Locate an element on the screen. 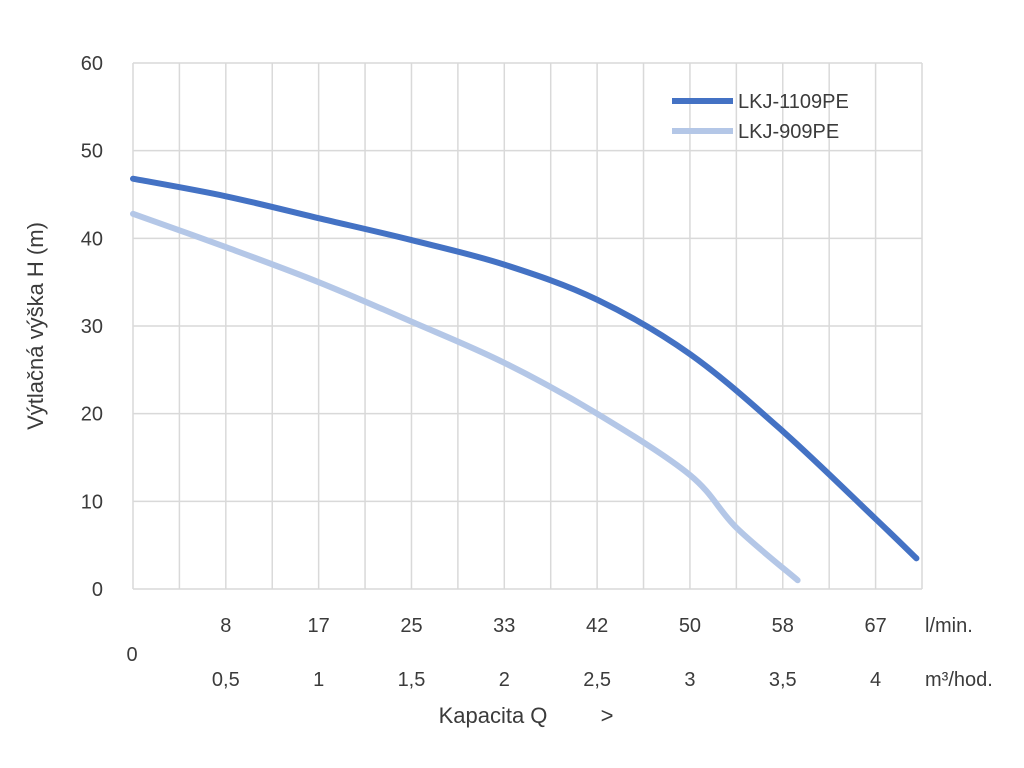 The width and height of the screenshot is (1024, 768). x-tick-label-lmin: 42 is located at coordinates (597, 626).